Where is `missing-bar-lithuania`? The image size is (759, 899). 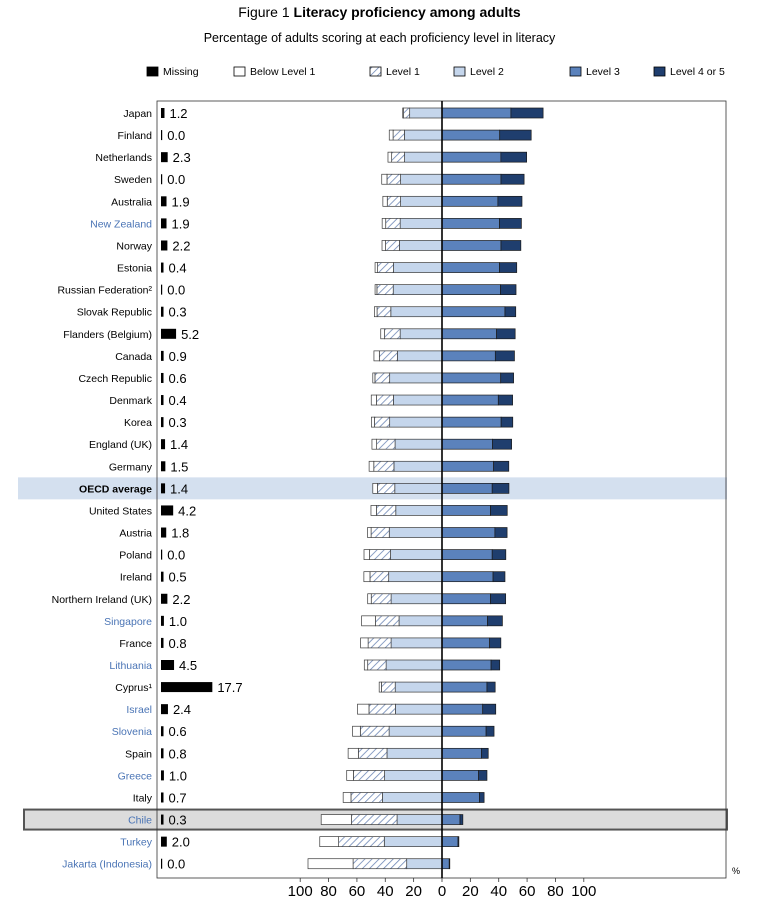
missing-bar-lithuania is located at coordinates (168, 665).